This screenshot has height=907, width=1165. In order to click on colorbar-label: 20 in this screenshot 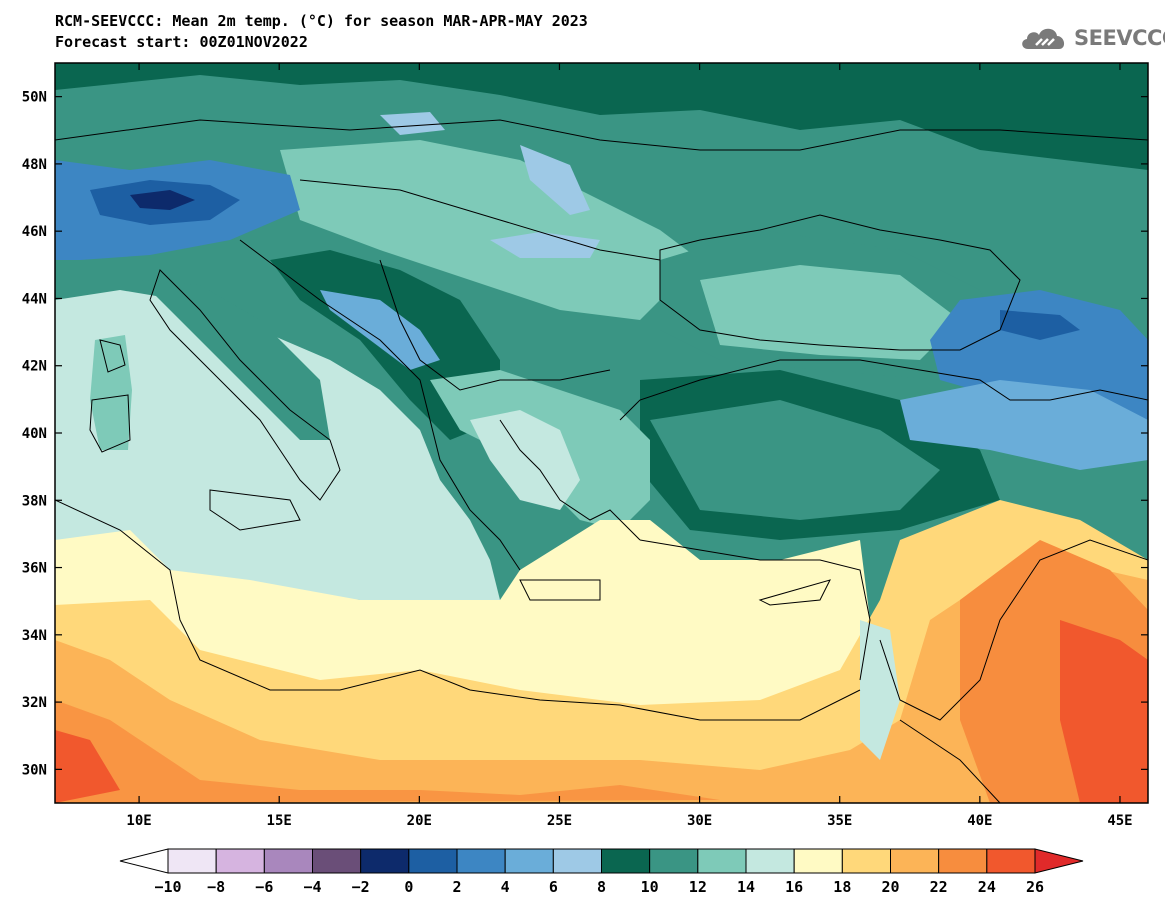, I will do `click(890, 887)`.